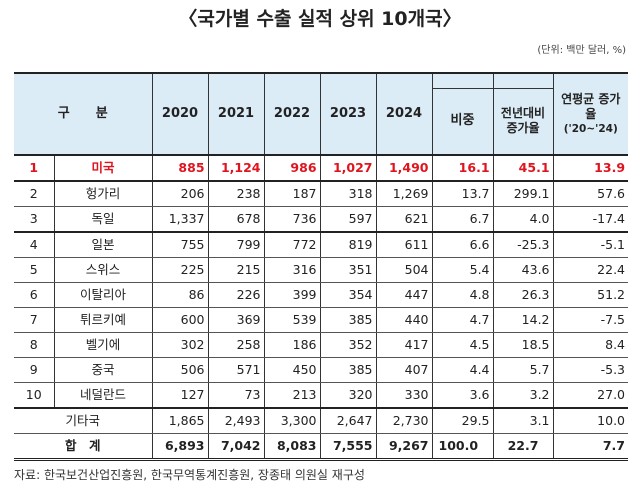  I want to click on source-note: 자료: 한국보건산업진흥원, 한국무역통계진흥원, 장종태 의원실 재구성, so click(189, 475).